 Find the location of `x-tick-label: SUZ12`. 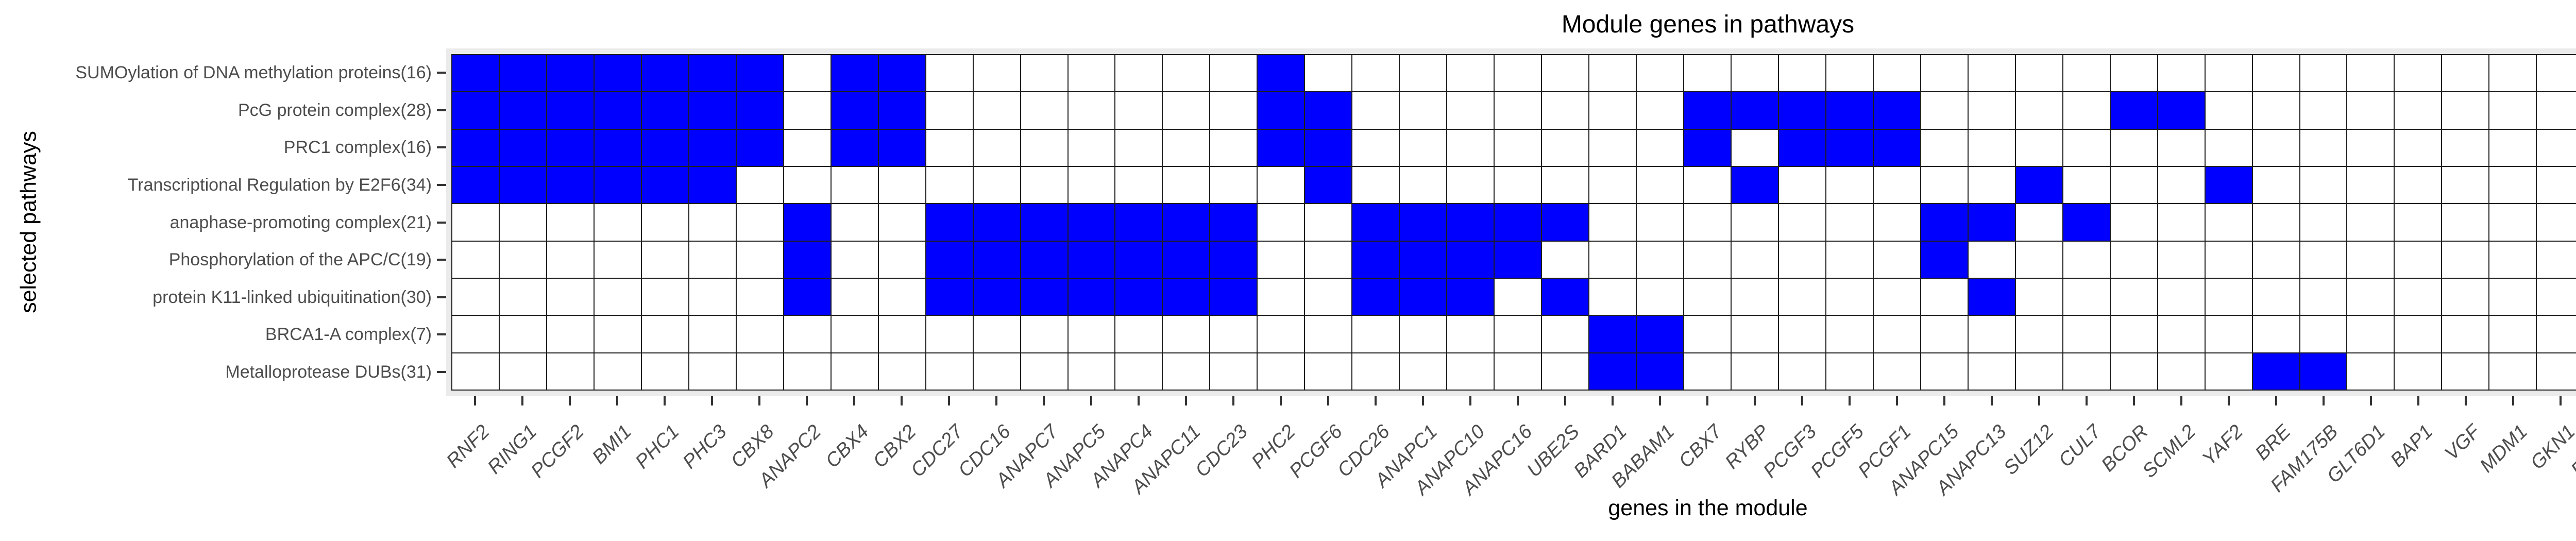

x-tick-label: SUZ12 is located at coordinates (2029, 449).